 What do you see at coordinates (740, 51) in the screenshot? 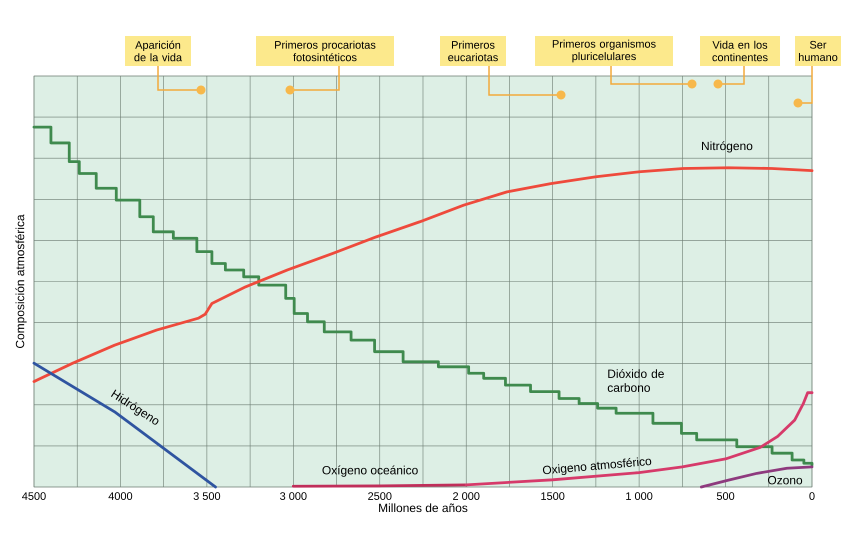
I see `text: Vida en los continentes` at bounding box center [740, 51].